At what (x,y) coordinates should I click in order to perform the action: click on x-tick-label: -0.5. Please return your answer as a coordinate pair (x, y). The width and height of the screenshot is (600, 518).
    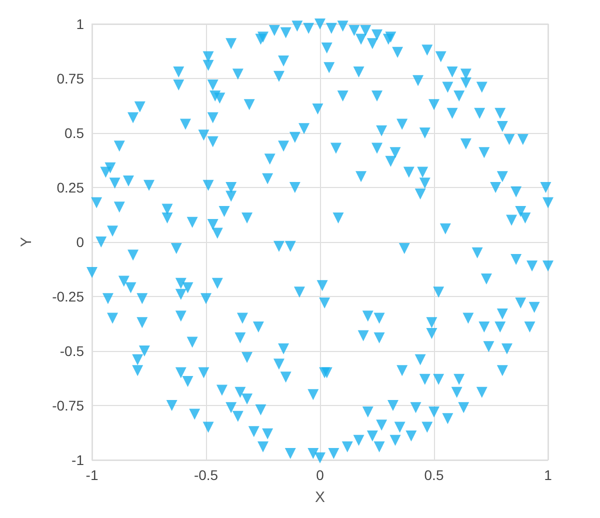
    Looking at the image, I should click on (206, 475).